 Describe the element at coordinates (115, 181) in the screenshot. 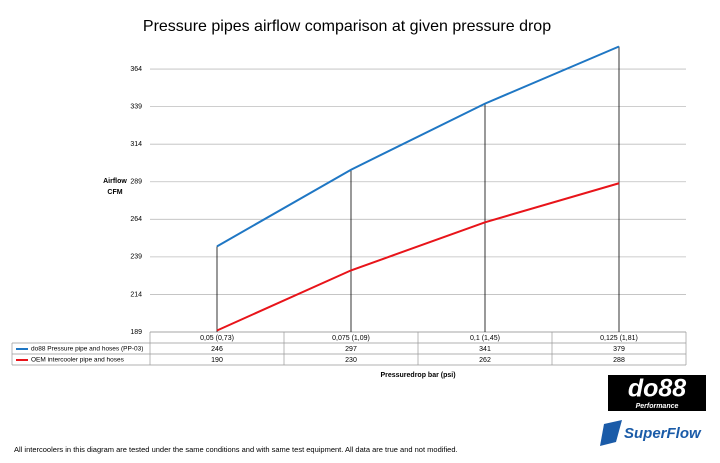

I see `y-axis-label: Airflow` at that location.